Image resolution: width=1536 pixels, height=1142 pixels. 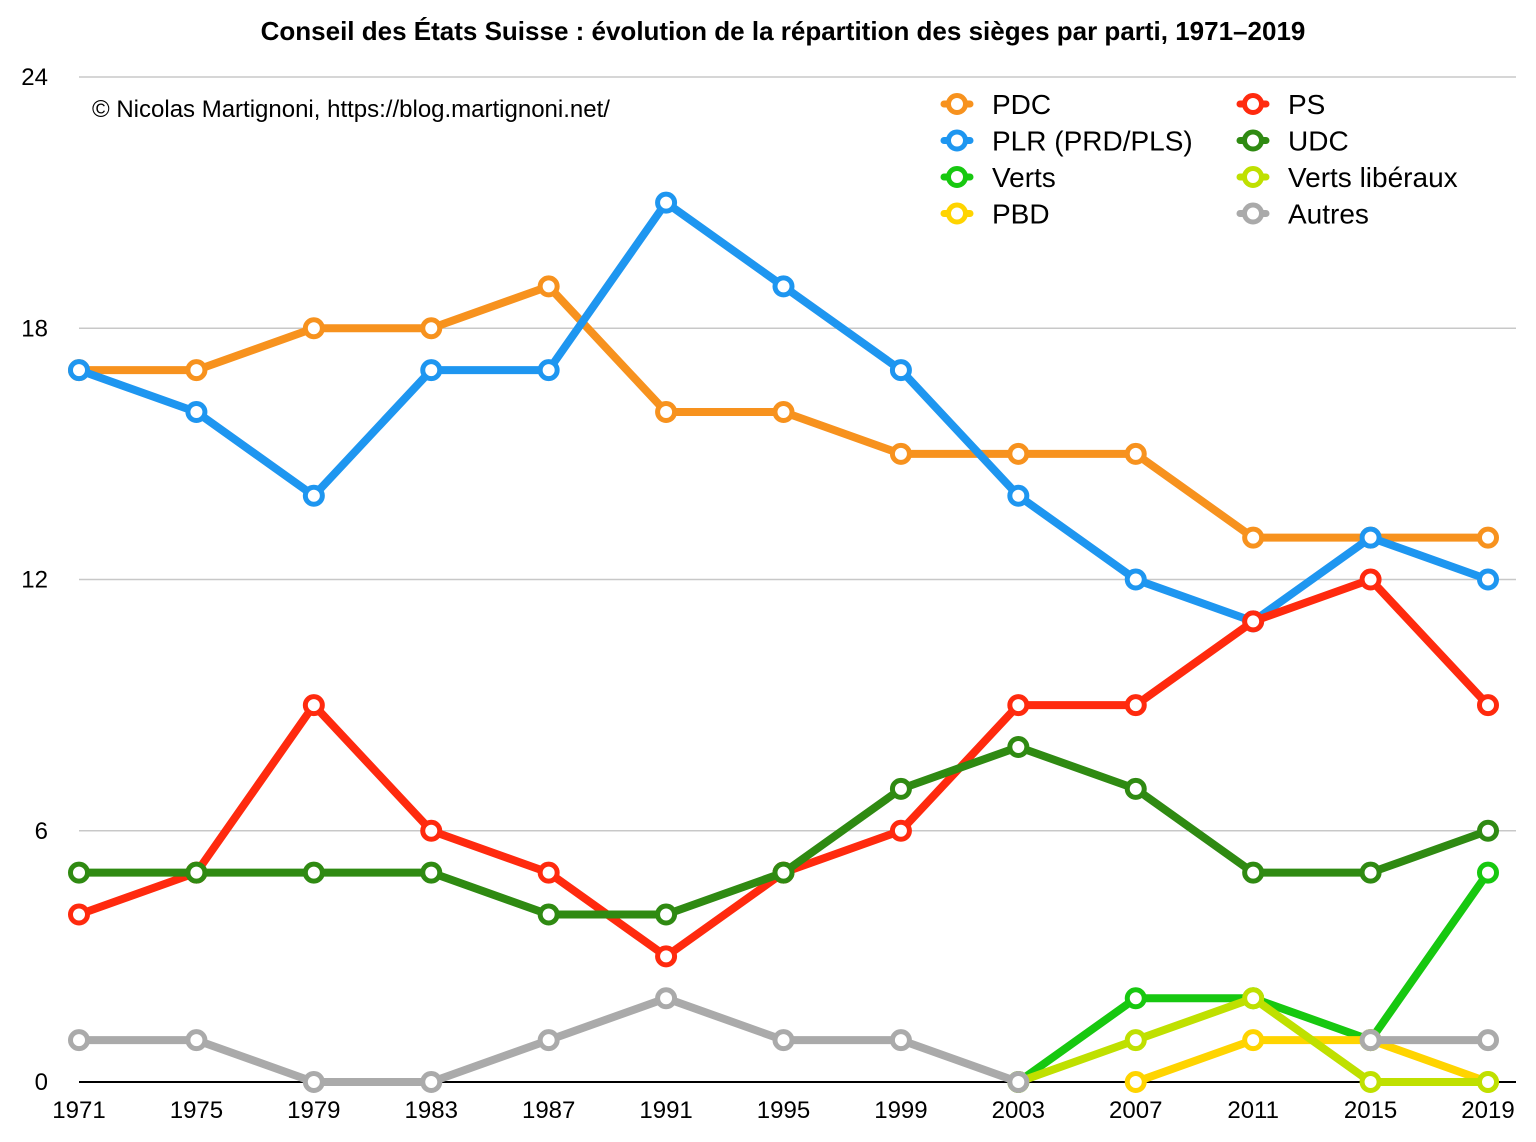 I want to click on x-tick-label: 1983, so click(x=431, y=1110).